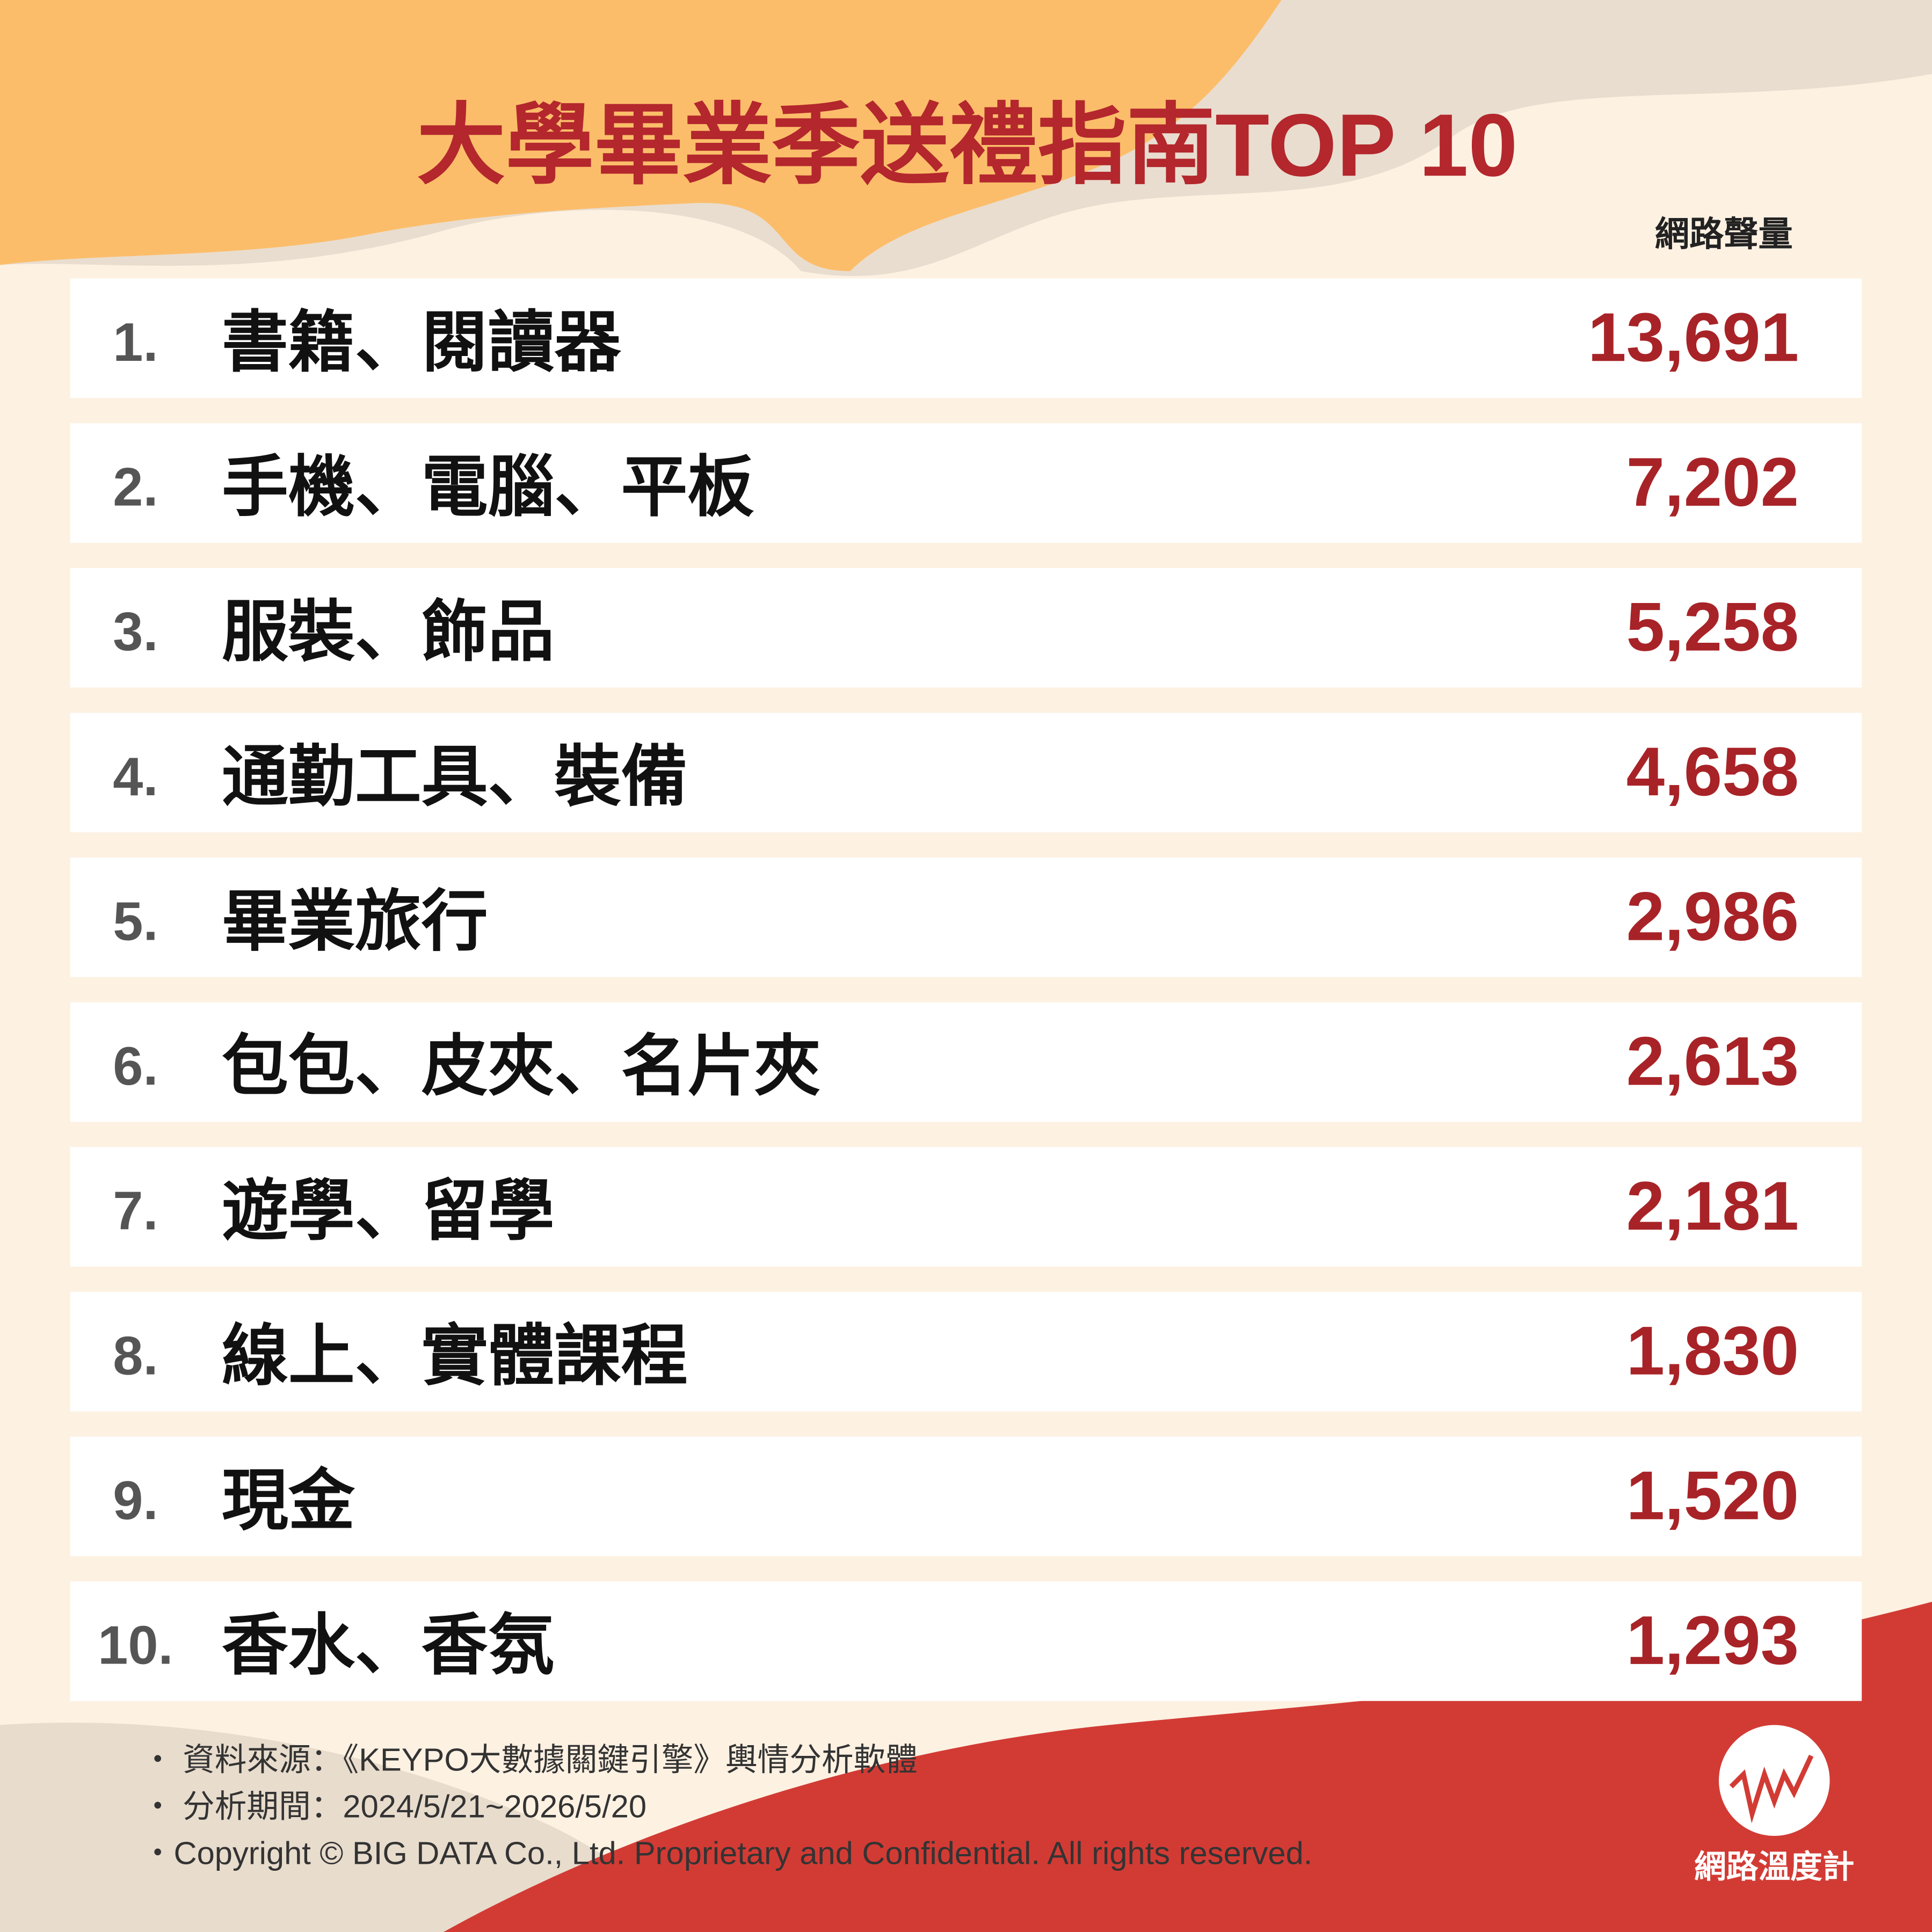 This screenshot has height=1932, width=1932. Describe the element at coordinates (1712, 482) in the screenshot. I see `volume-value: 7,202` at that location.